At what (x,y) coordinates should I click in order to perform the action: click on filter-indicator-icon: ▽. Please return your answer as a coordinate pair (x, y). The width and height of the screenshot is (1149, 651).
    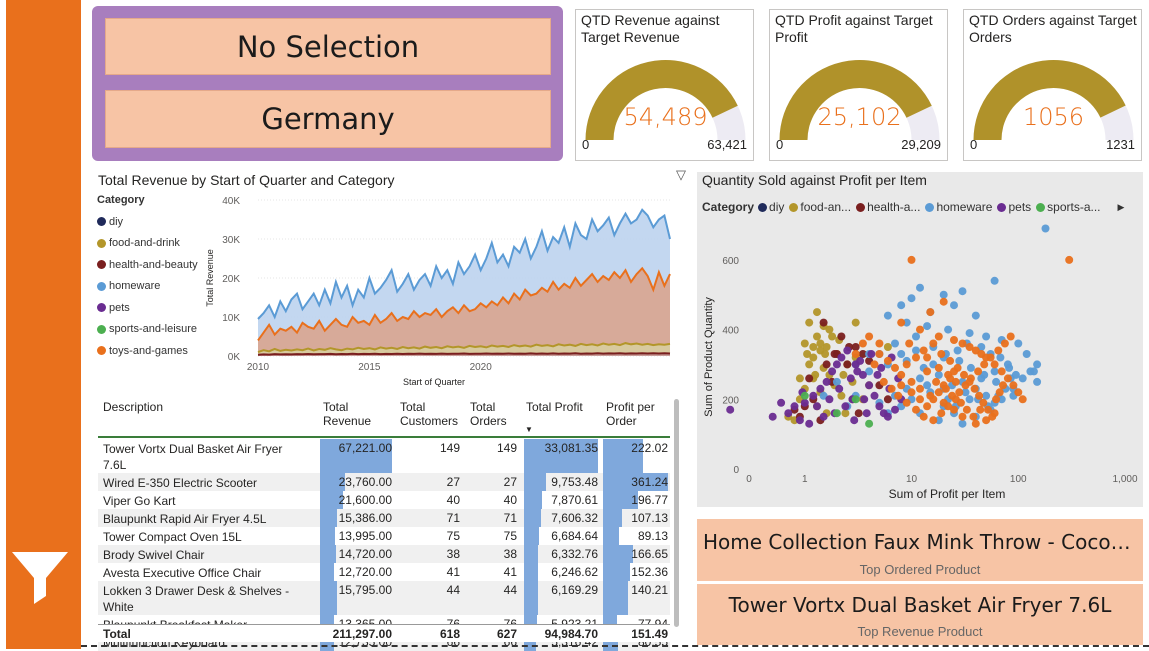
    Looking at the image, I should click on (681, 174).